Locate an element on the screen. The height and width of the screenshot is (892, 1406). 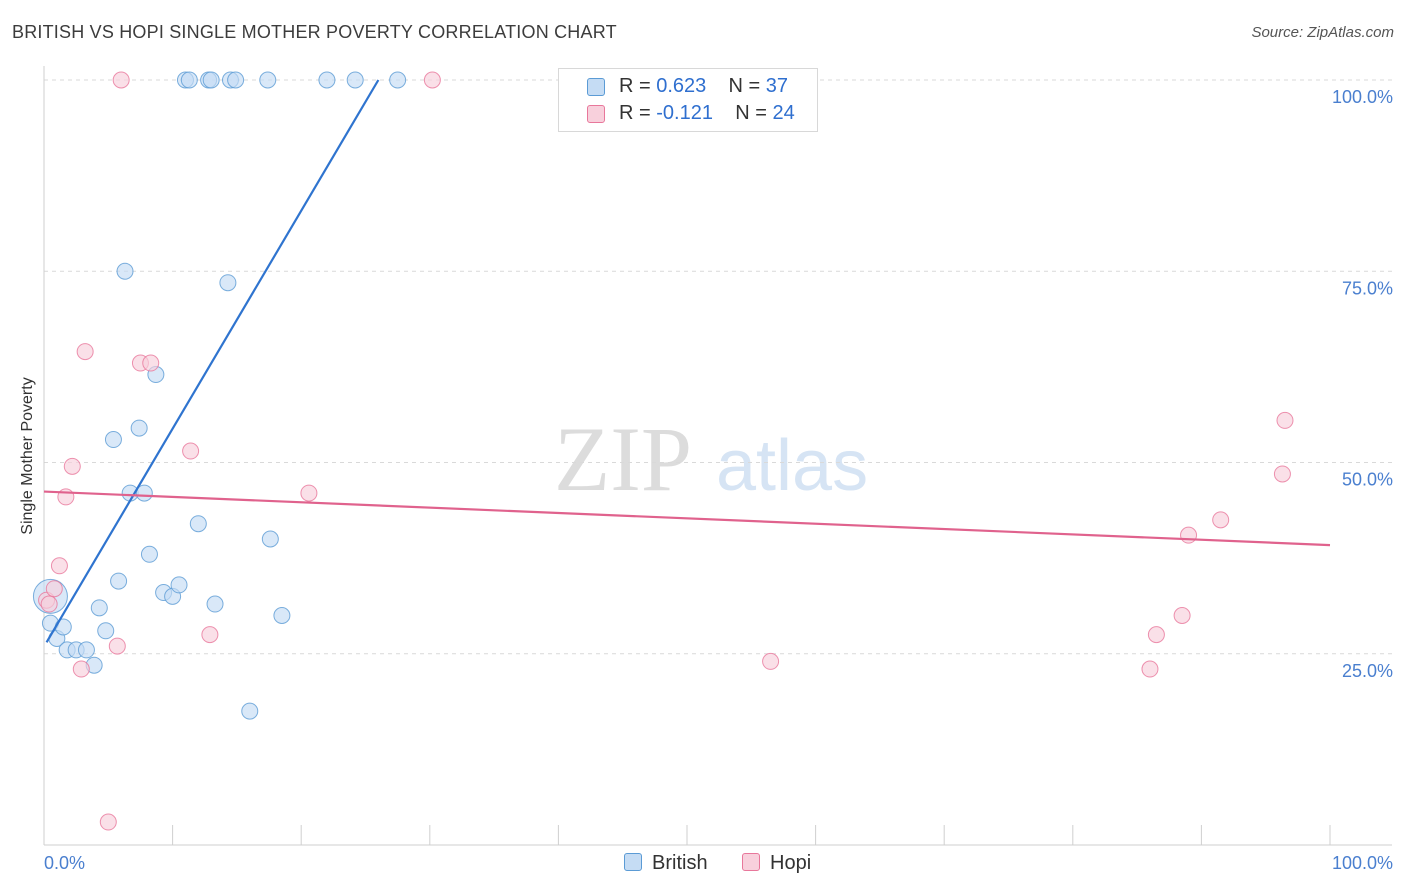
watermark: ZIP atlas is located at coordinates (711, 459).